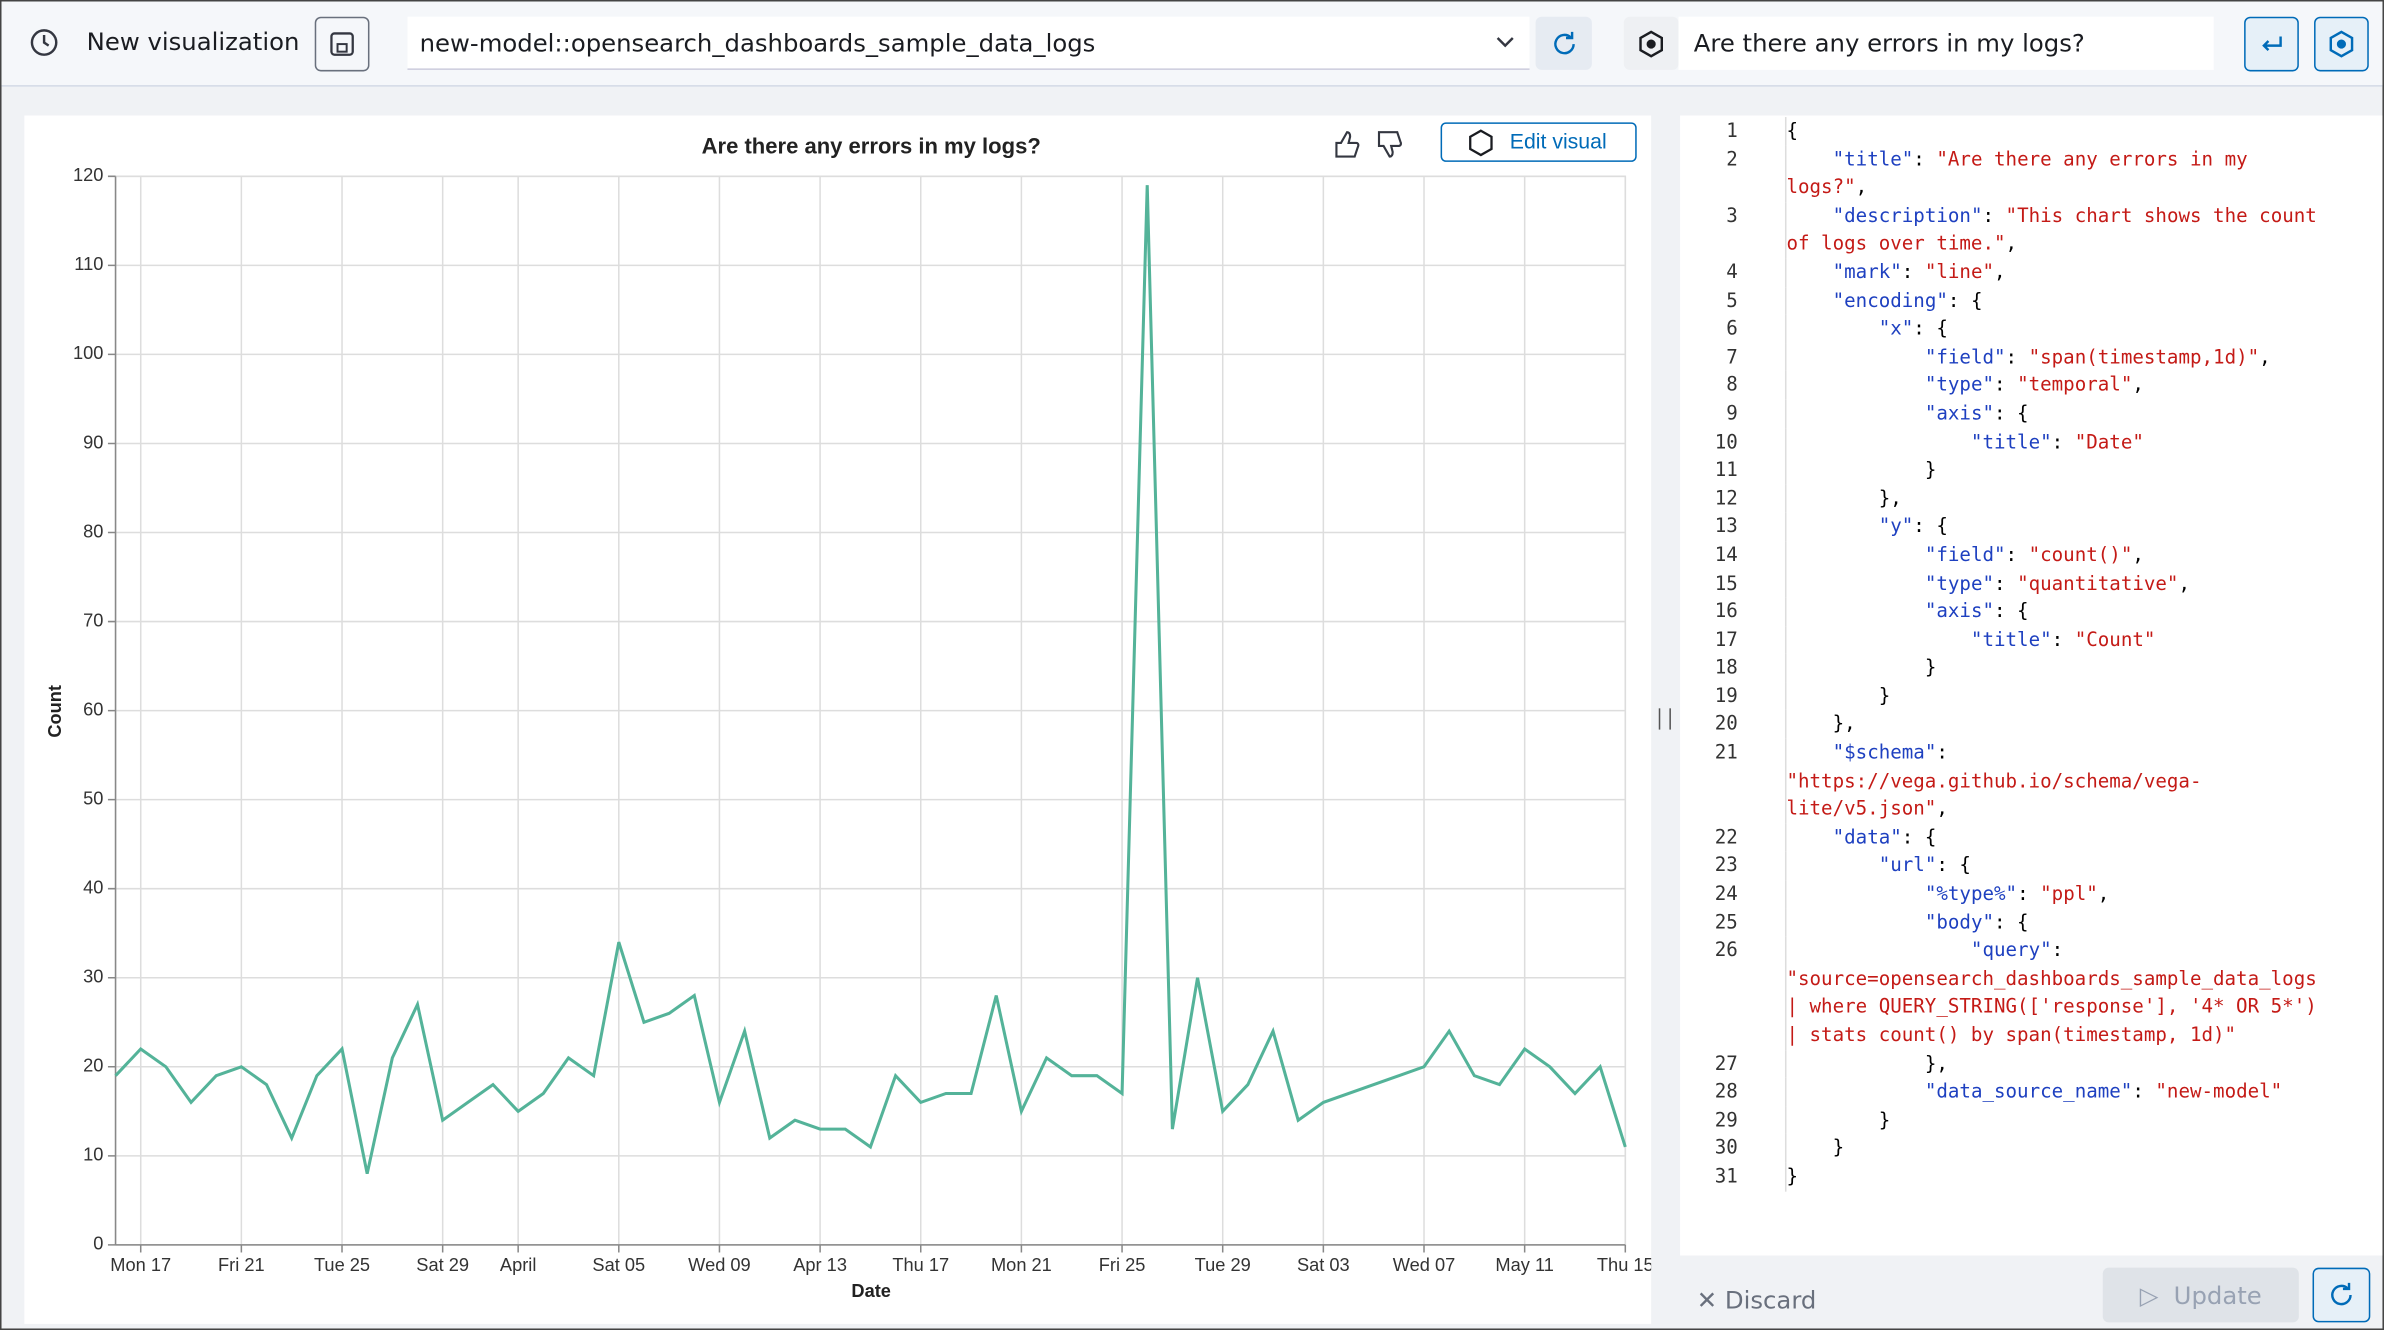  Describe the element at coordinates (1732, 130) in the screenshot. I see `line-number: 1` at that location.